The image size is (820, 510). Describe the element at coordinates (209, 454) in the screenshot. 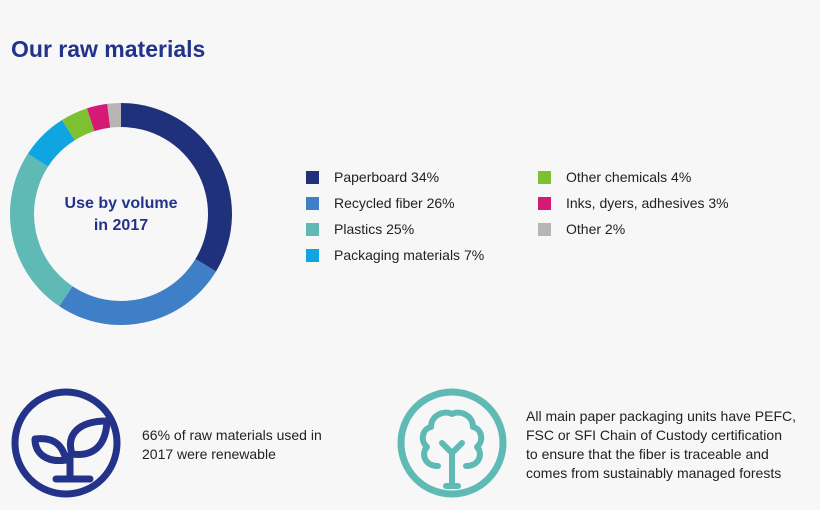

I see `fact-line: 2017 were renewable` at that location.